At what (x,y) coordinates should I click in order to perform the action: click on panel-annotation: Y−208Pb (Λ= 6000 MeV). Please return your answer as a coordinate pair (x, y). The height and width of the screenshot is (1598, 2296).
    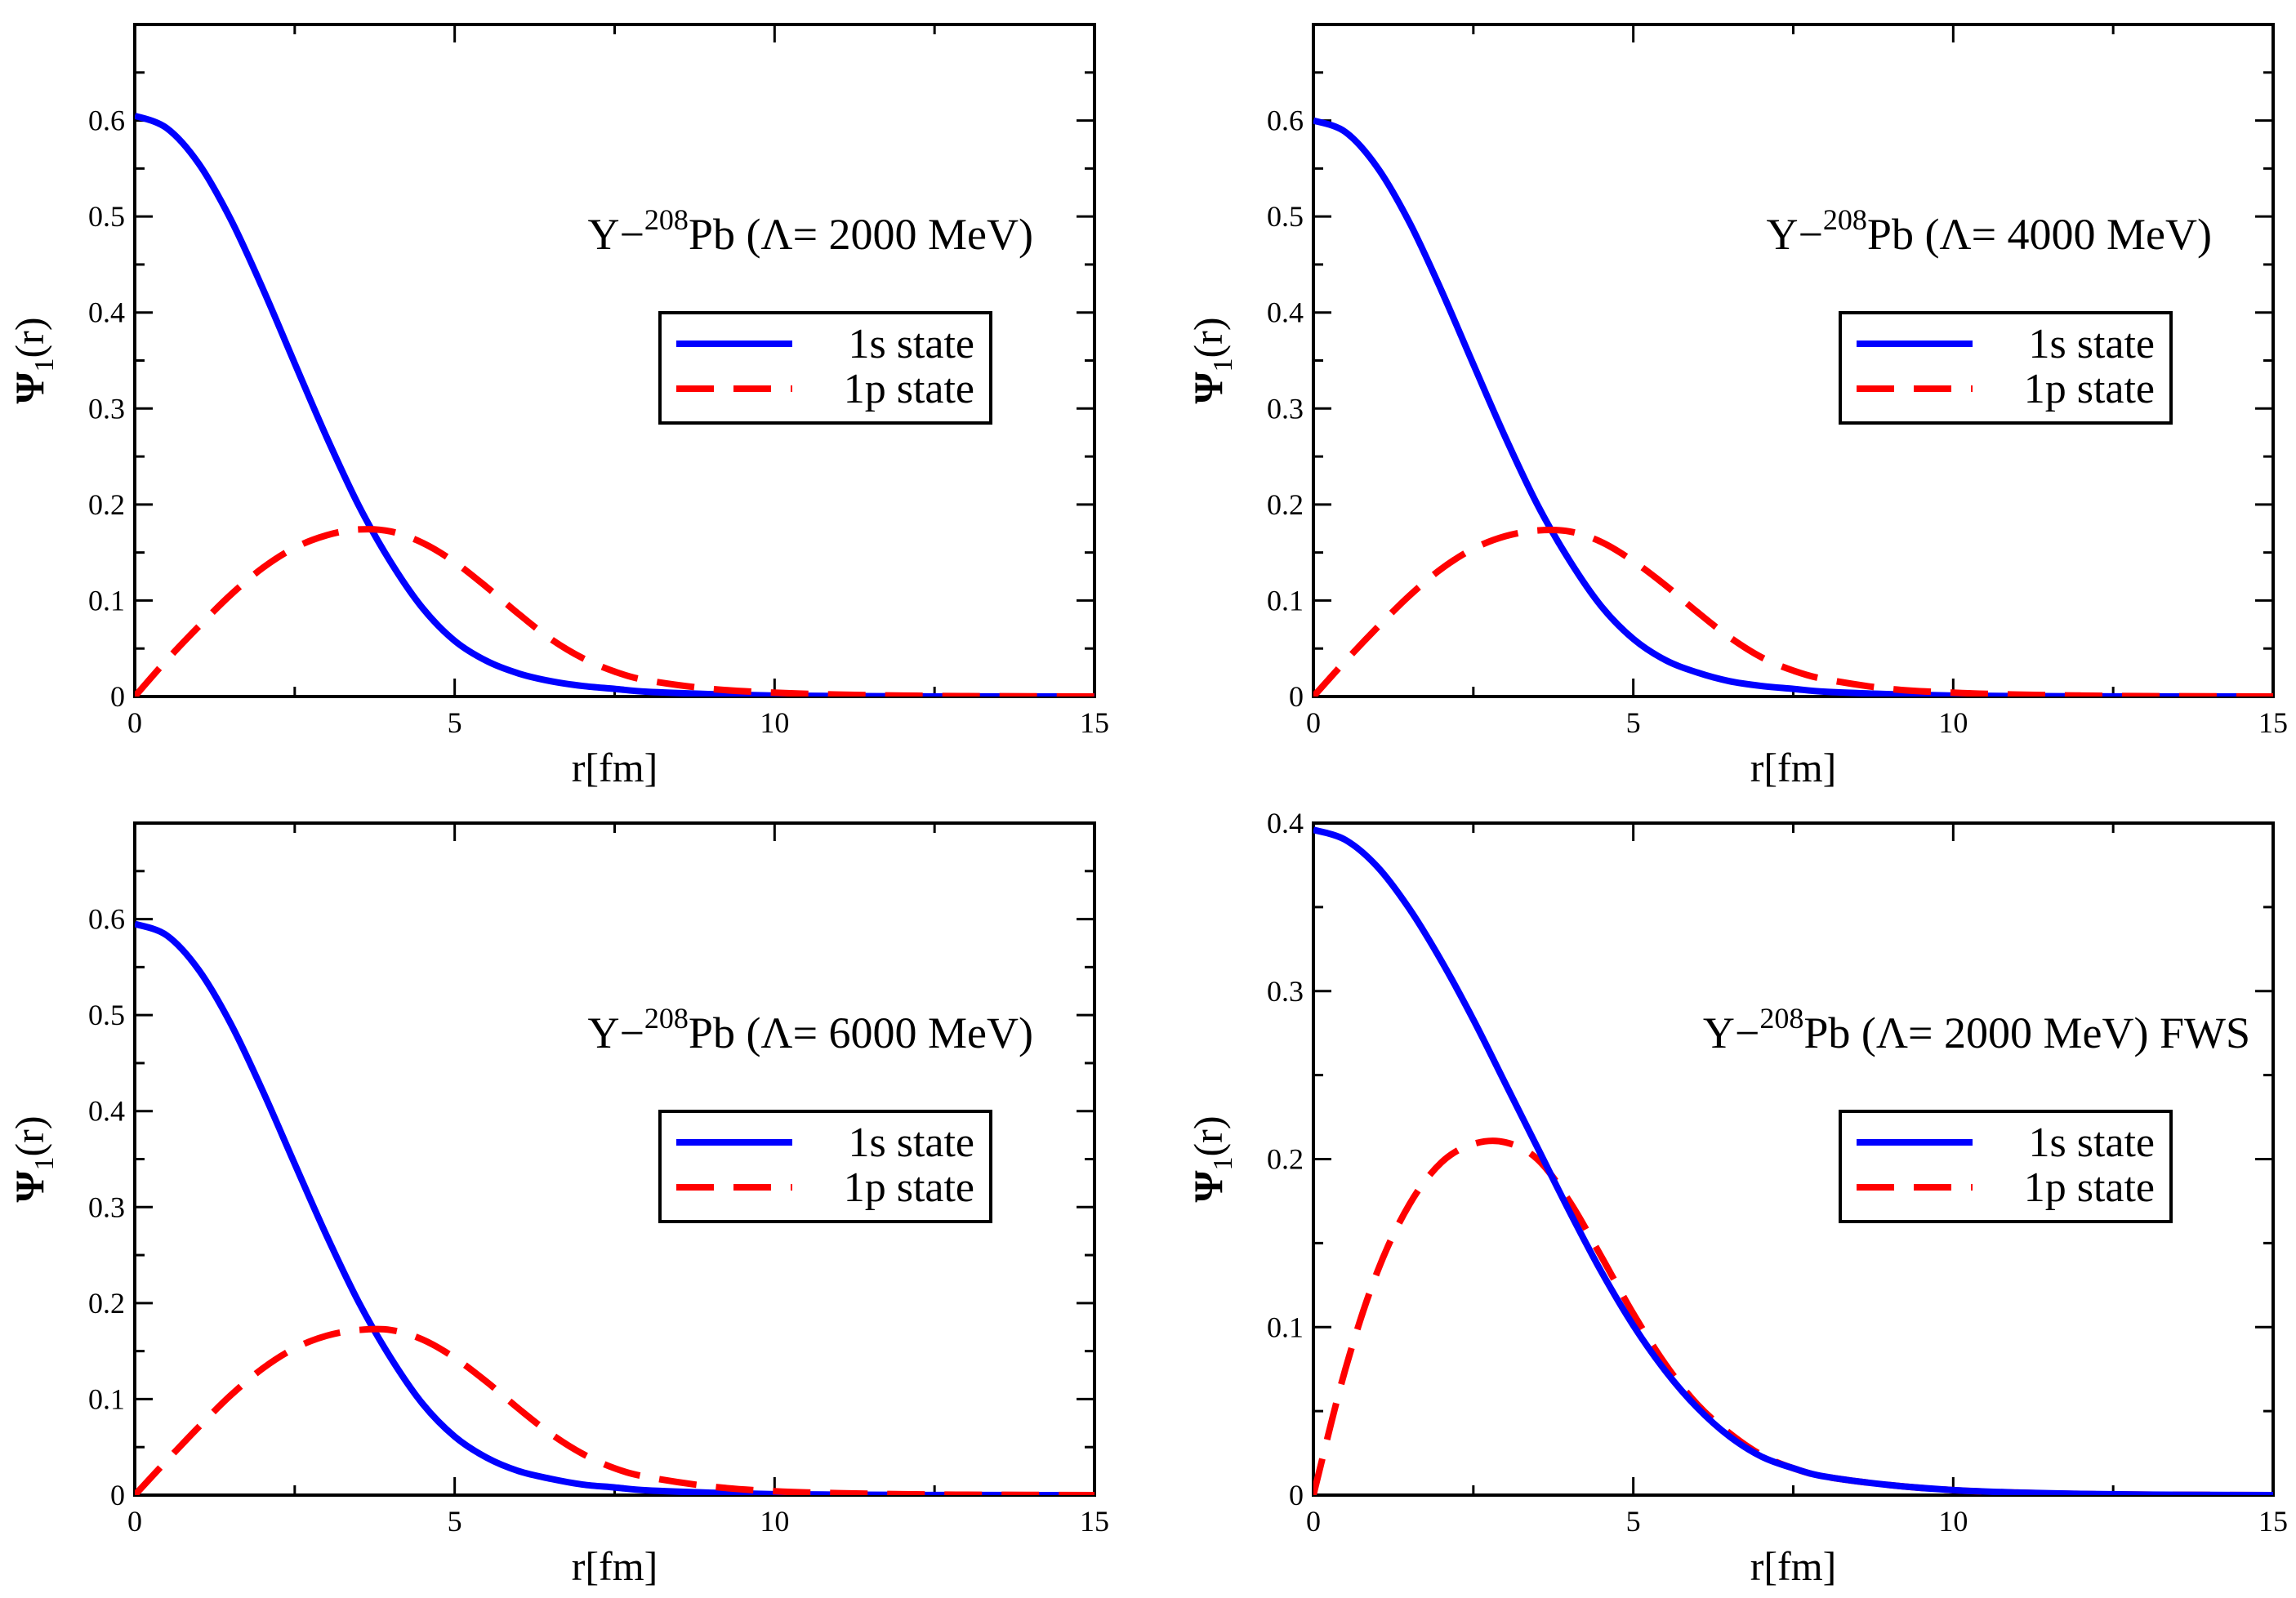
    Looking at the image, I should click on (810, 1029).